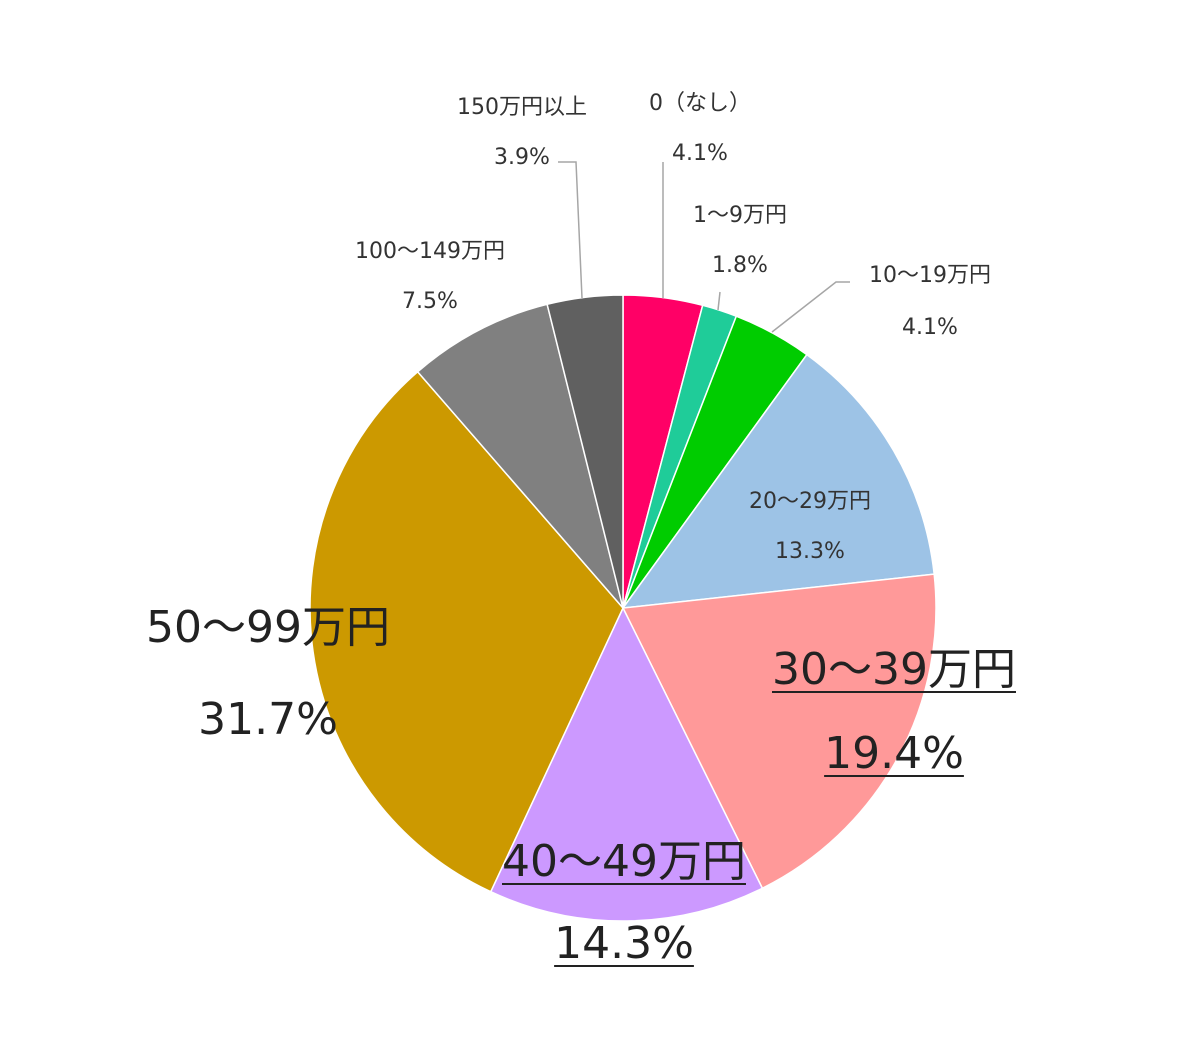 This screenshot has width=1200, height=1041. I want to click on slice-percent: 19.4%, so click(894, 753).